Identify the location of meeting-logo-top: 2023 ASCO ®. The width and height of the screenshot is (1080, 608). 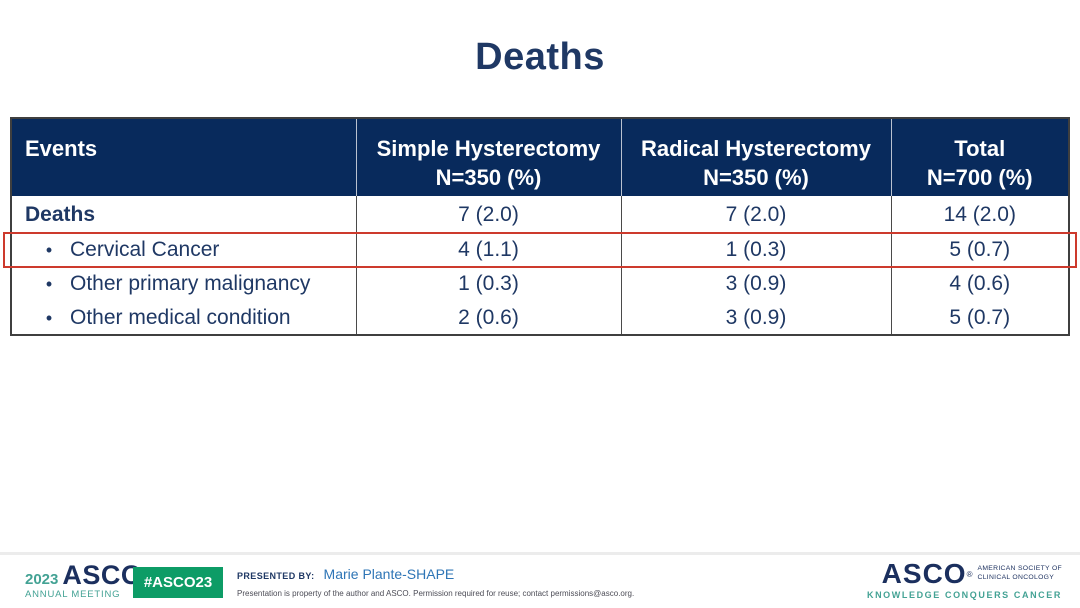
(86, 575).